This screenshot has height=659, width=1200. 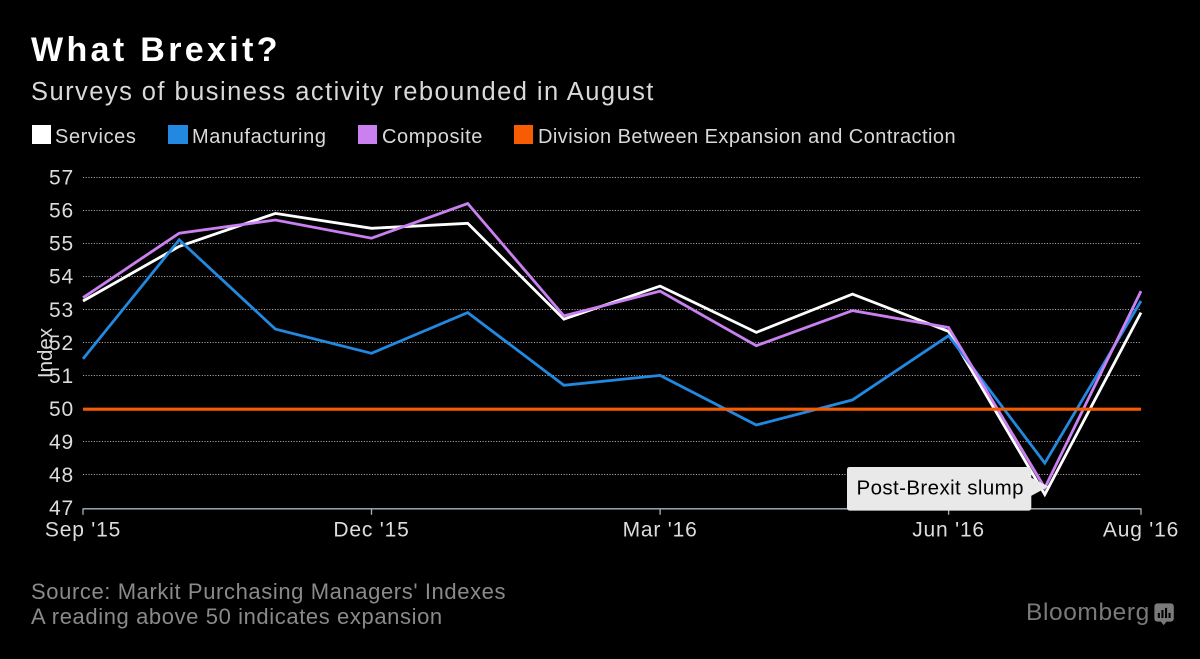 I want to click on svg-text: 51, so click(x=61, y=376).